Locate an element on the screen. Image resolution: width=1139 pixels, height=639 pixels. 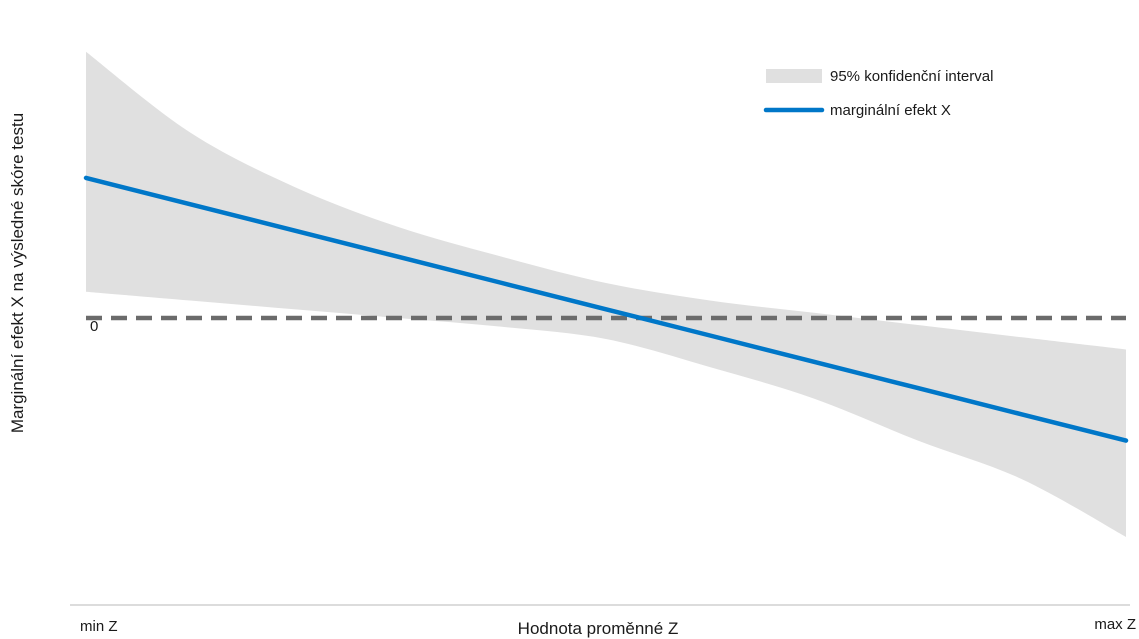
legend-label-marginal-effect: marginální efekt X is located at coordinates (890, 110).